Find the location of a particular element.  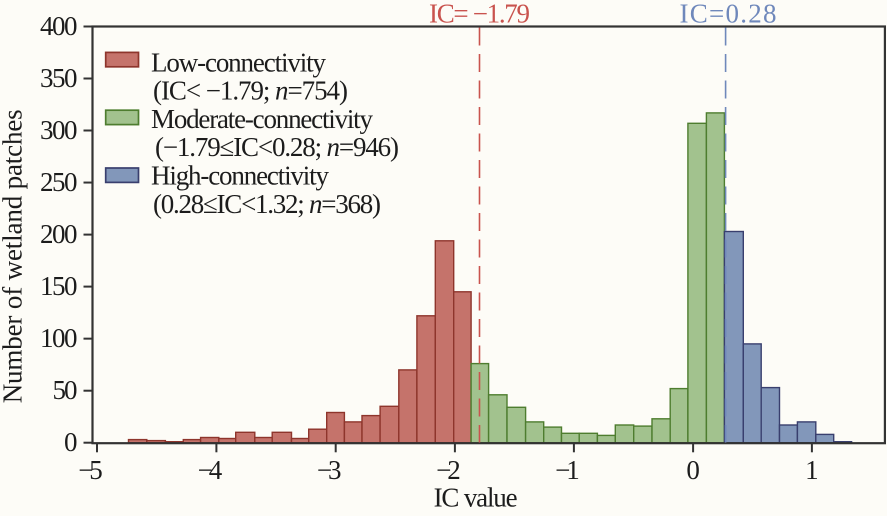

svg-text: IC value is located at coordinates (476, 498).